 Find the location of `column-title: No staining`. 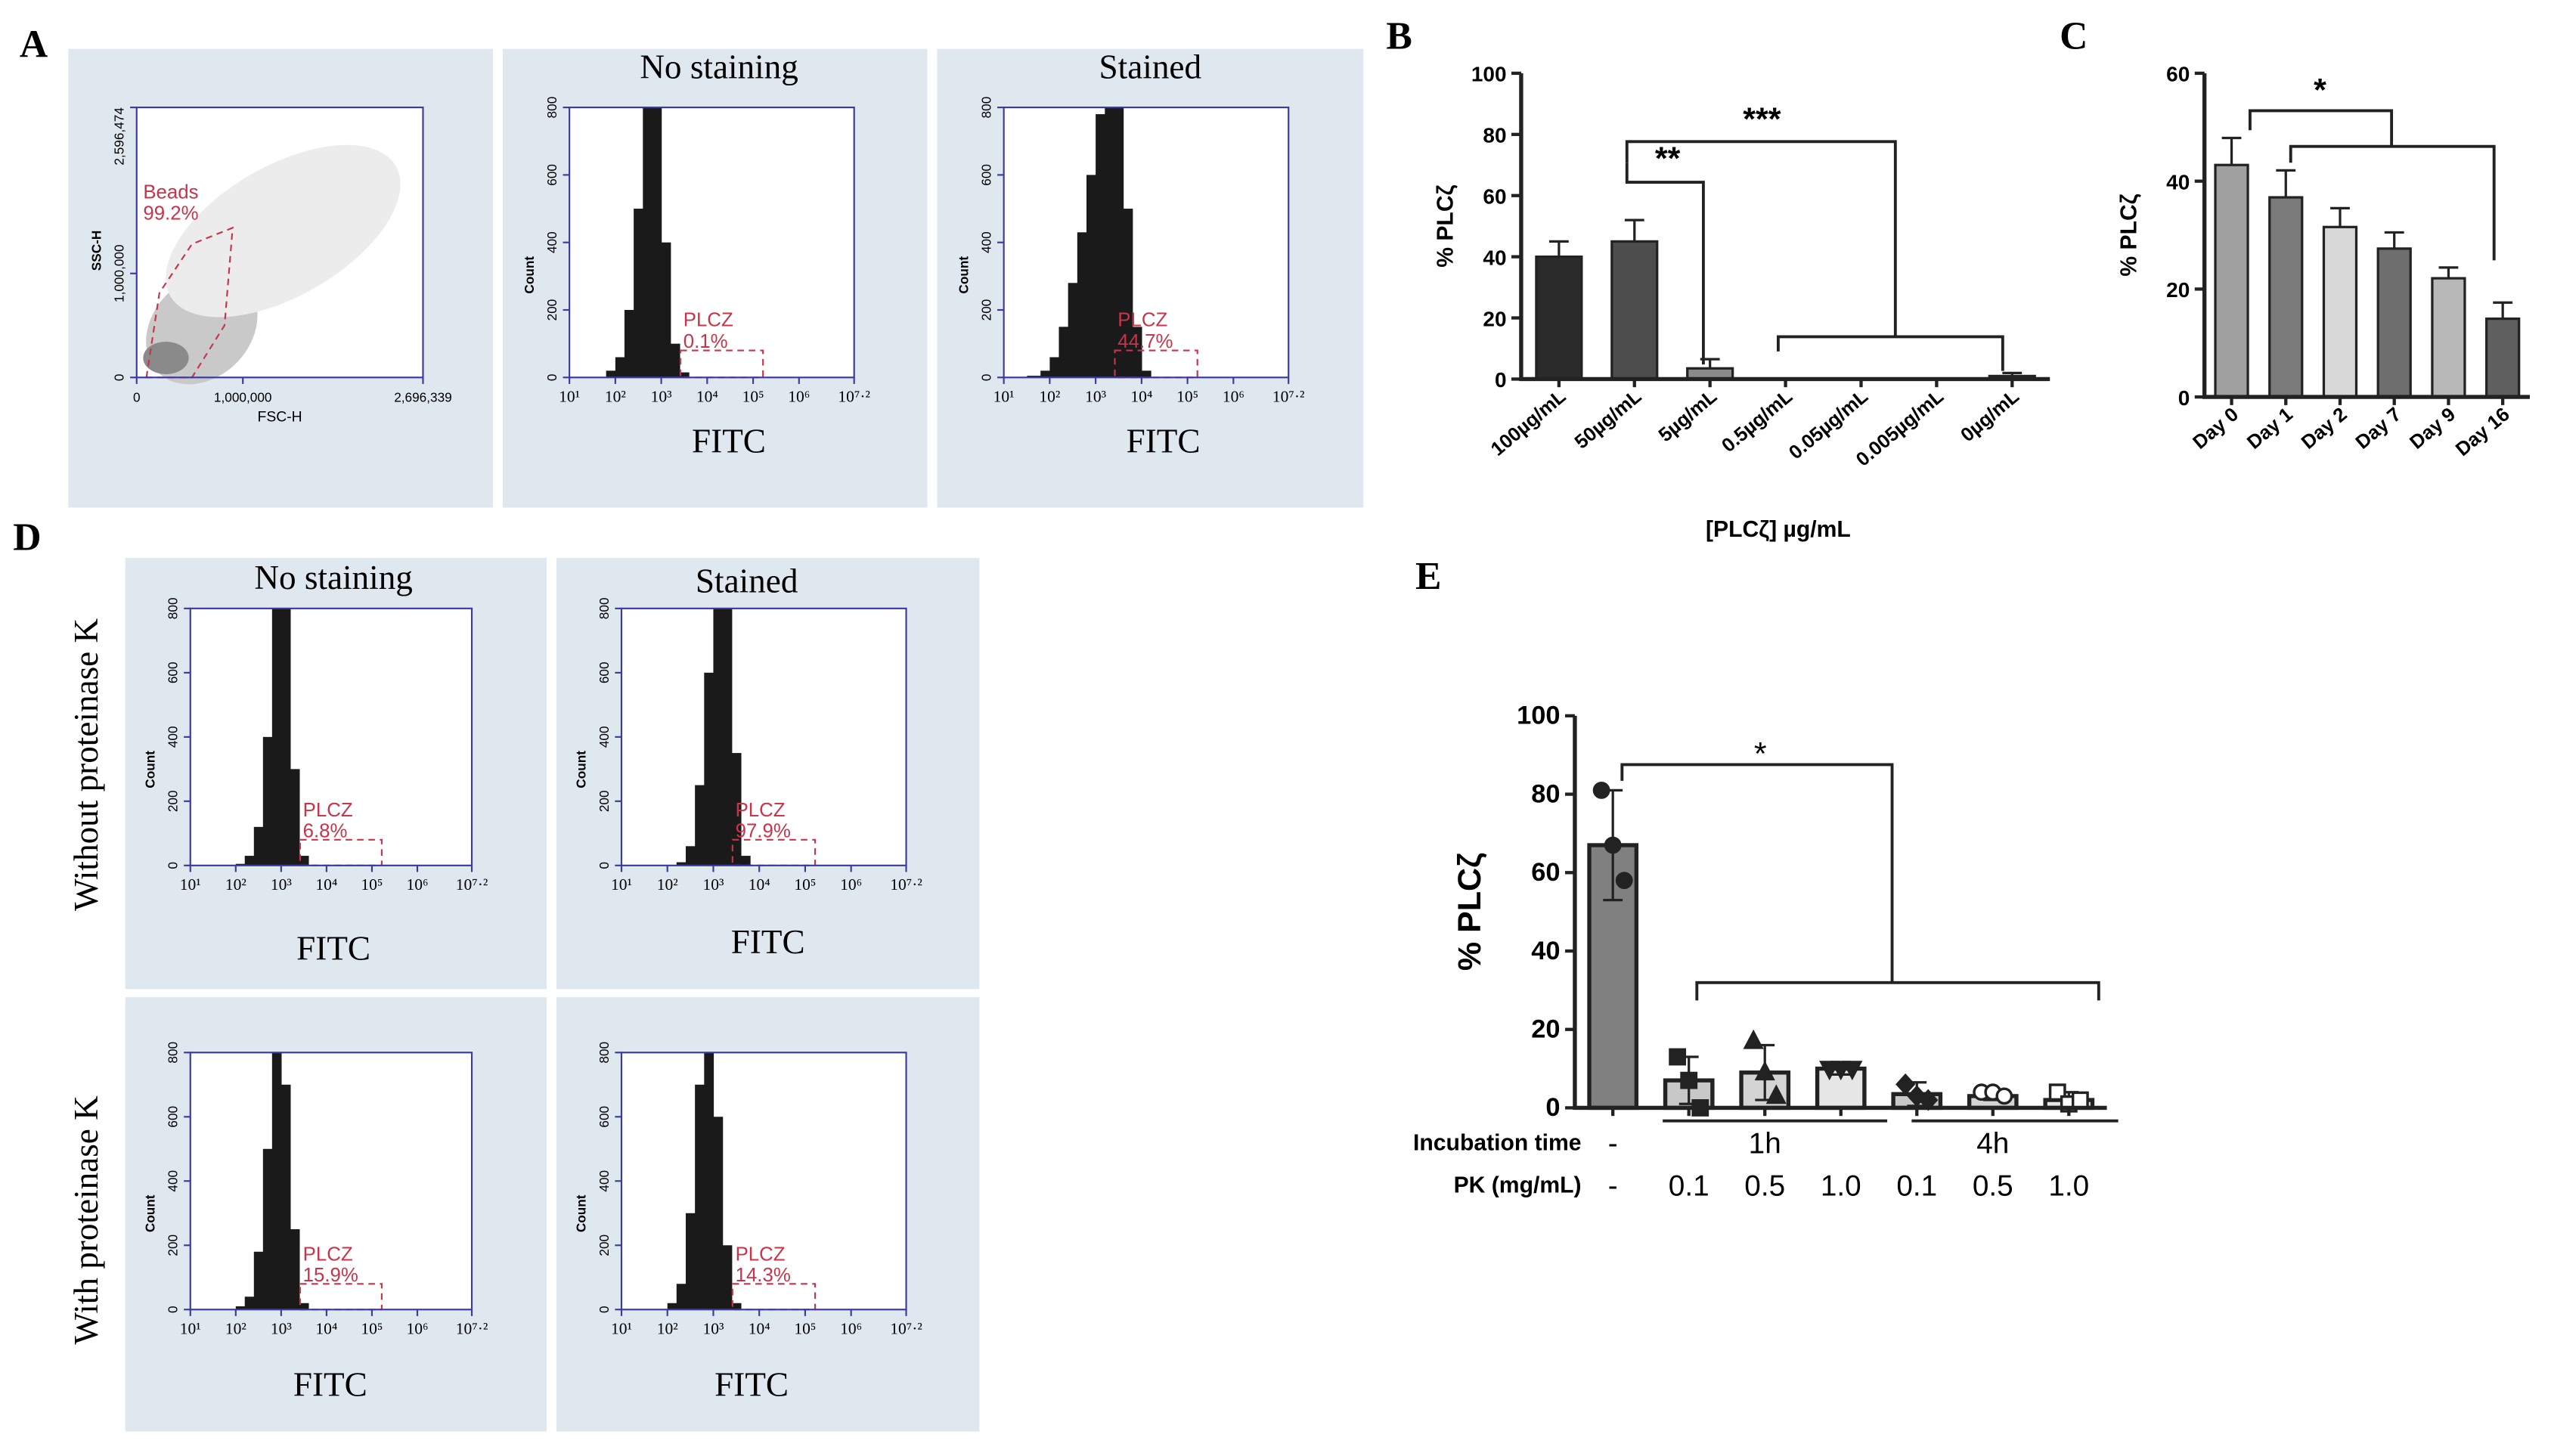

column-title: No staining is located at coordinates (333, 577).